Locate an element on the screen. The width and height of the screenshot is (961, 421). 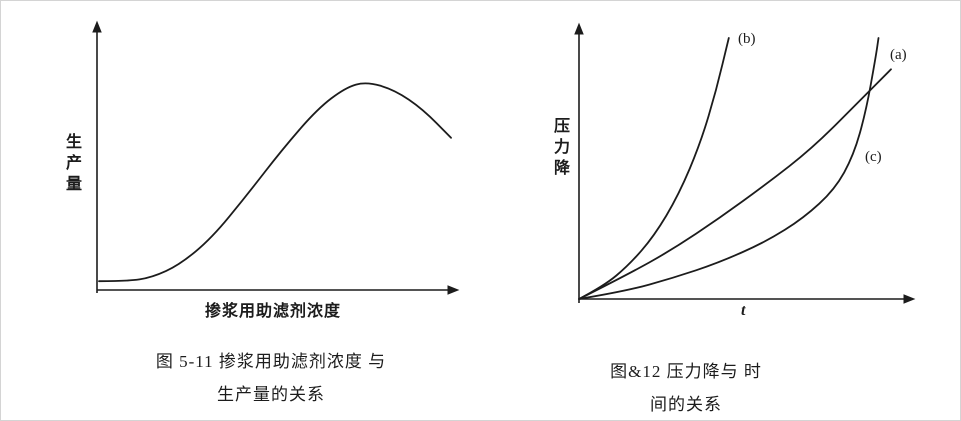
curve-b is located at coordinates (654, 168).